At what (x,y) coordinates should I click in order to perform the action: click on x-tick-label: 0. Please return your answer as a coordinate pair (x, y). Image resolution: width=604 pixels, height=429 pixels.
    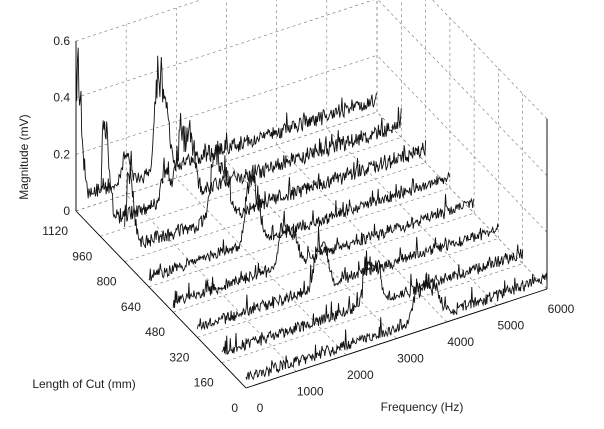
    Looking at the image, I should click on (260, 408).